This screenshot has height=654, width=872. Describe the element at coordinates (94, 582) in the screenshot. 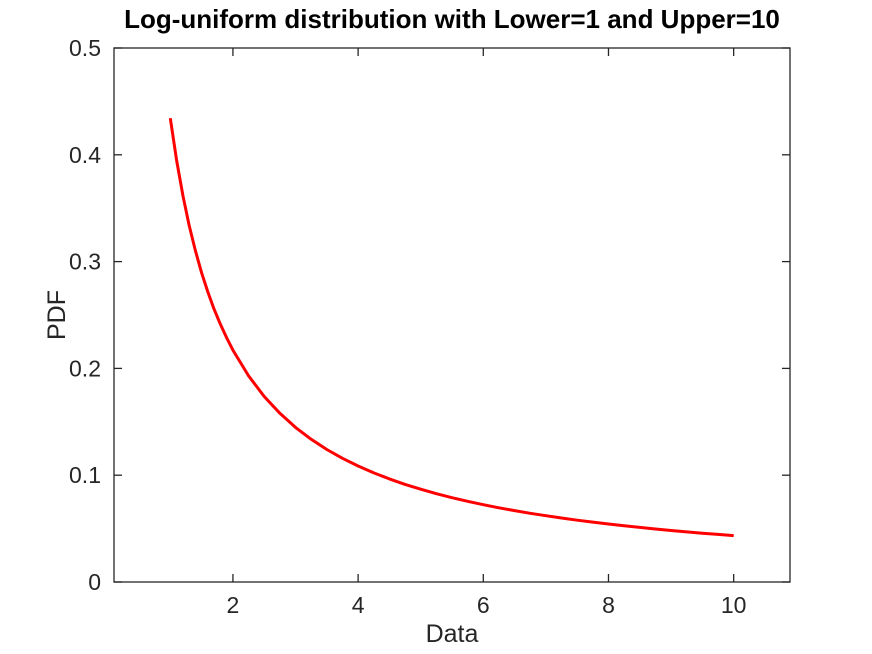

I see `y-tick-label: 0` at that location.